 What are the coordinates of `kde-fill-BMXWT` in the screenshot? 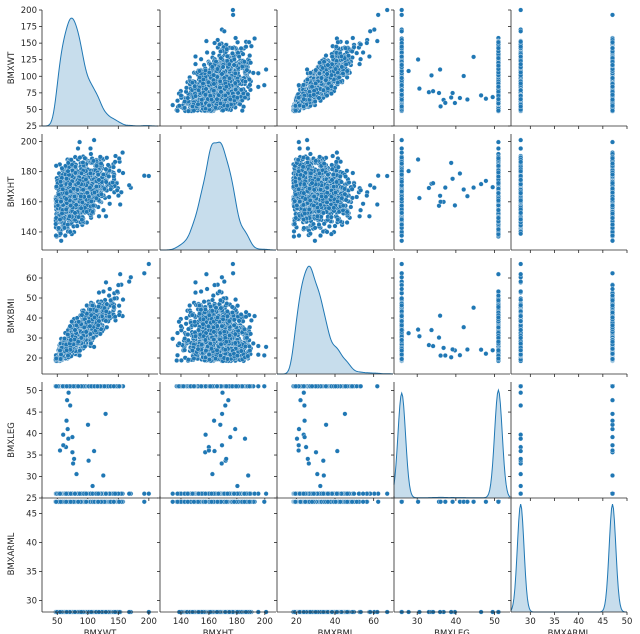 It's located at (100, 72).